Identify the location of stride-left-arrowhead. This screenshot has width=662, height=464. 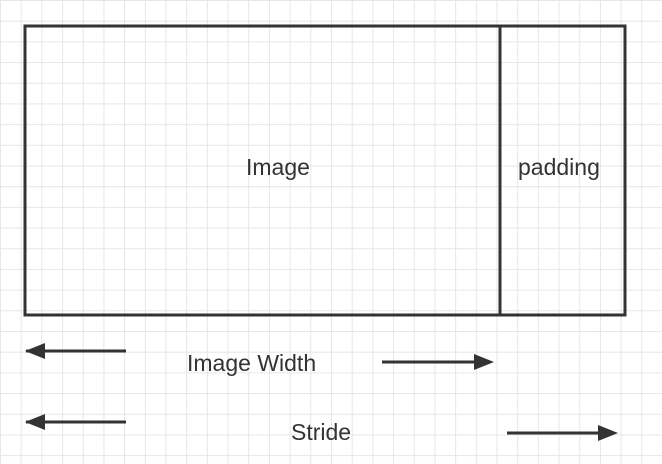
(35, 422).